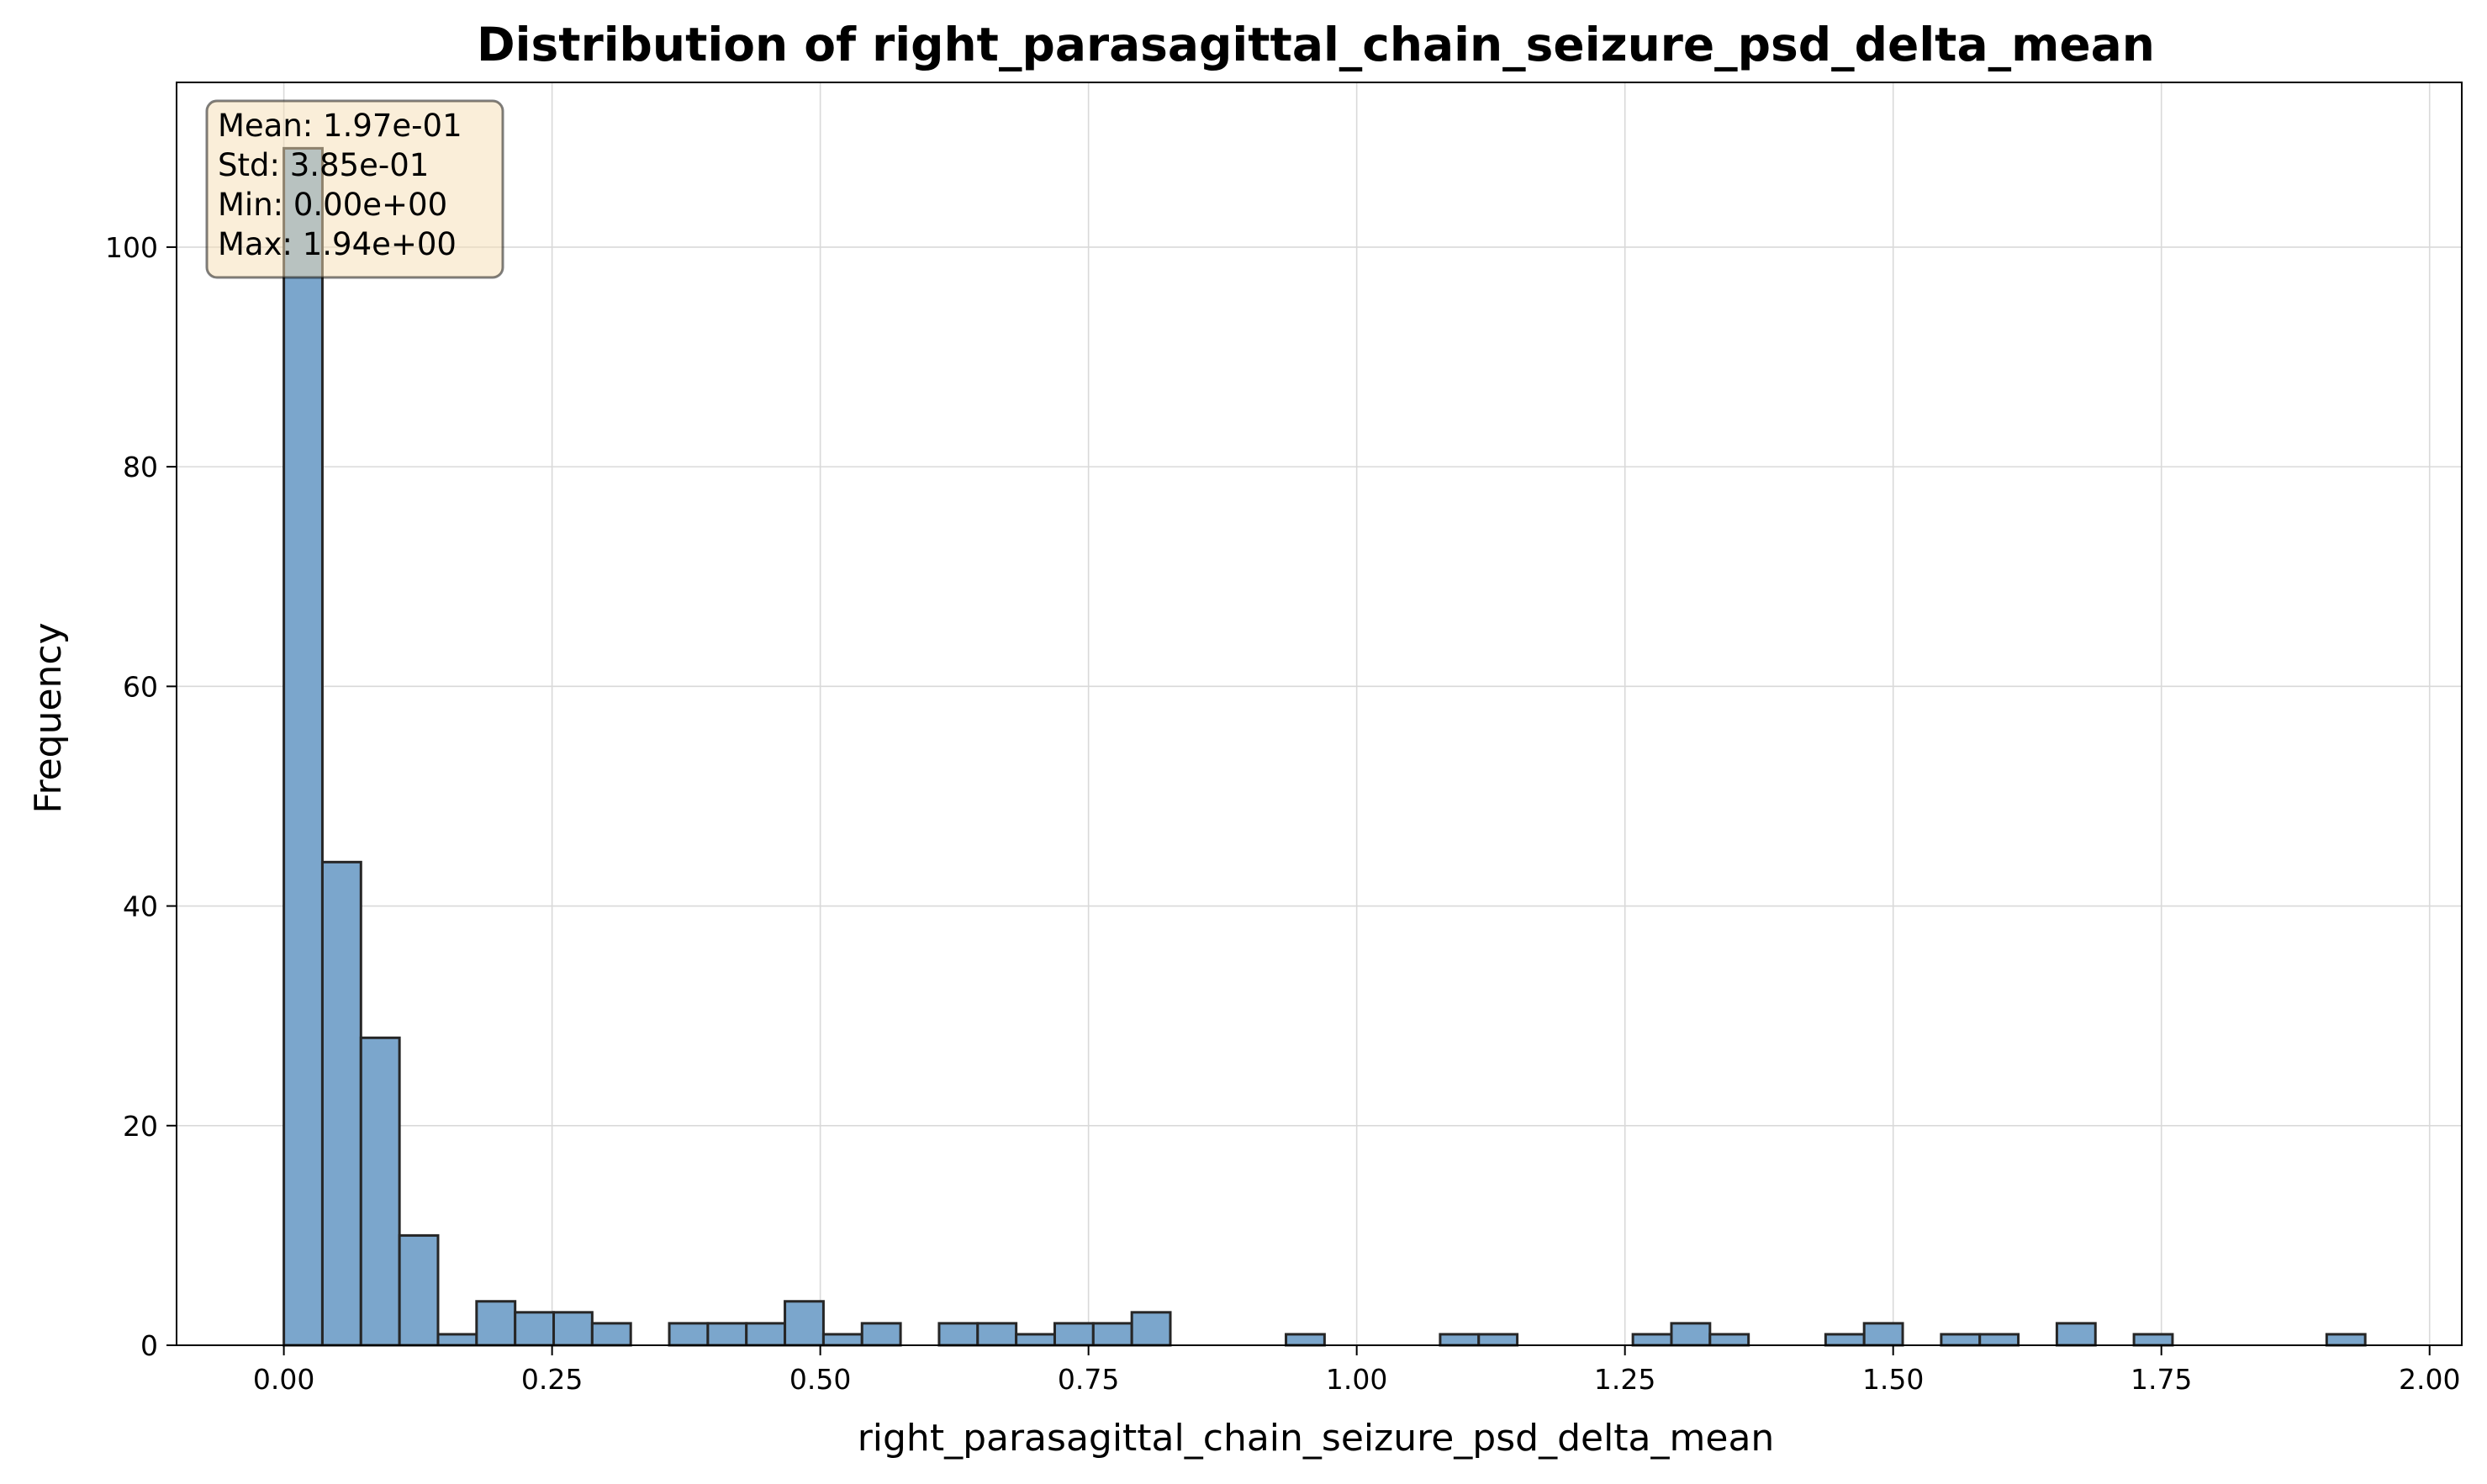  I want to click on x-tick-label: 0.75, so click(1088, 1379).